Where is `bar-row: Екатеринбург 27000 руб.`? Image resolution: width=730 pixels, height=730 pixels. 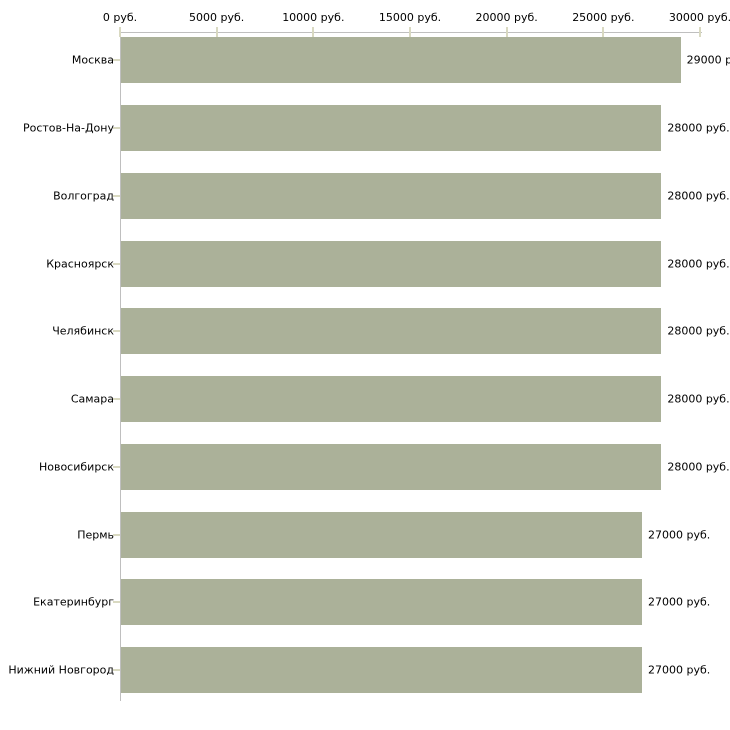 bar-row: Екатеринбург 27000 руб. is located at coordinates (365, 602).